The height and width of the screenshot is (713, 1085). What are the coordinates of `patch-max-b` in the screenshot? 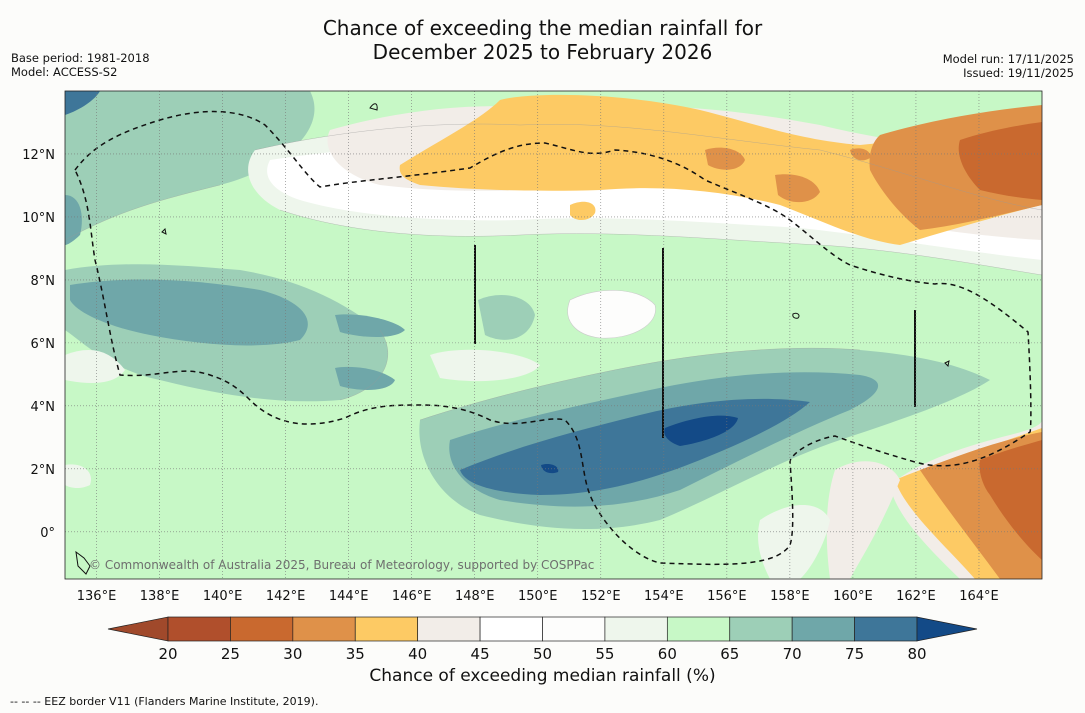 It's located at (550, 468).